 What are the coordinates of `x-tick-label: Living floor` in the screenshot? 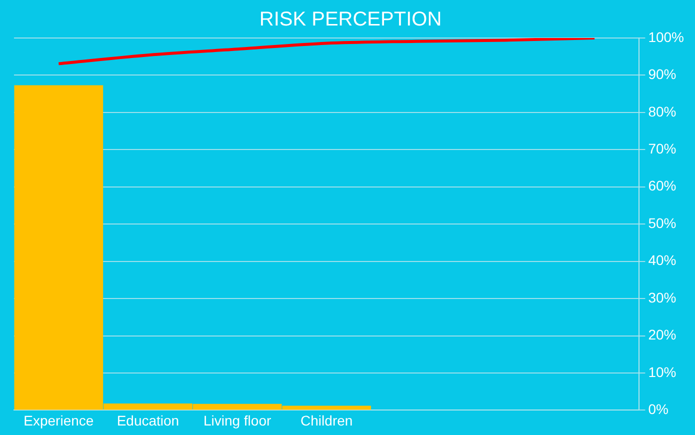 It's located at (237, 420).